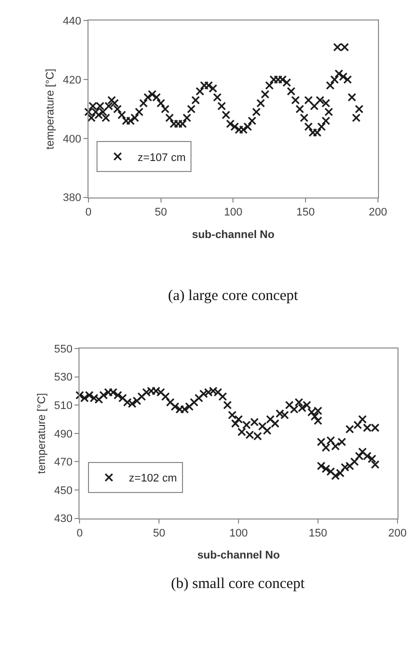 The width and height of the screenshot is (420, 647). I want to click on y-tick-label: 530, so click(63, 378).